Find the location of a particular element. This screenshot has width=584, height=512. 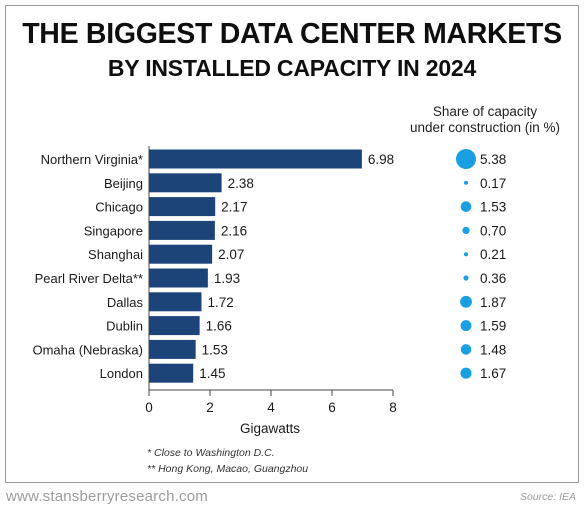

share-header-line2: under construction (in %) is located at coordinates (485, 127).